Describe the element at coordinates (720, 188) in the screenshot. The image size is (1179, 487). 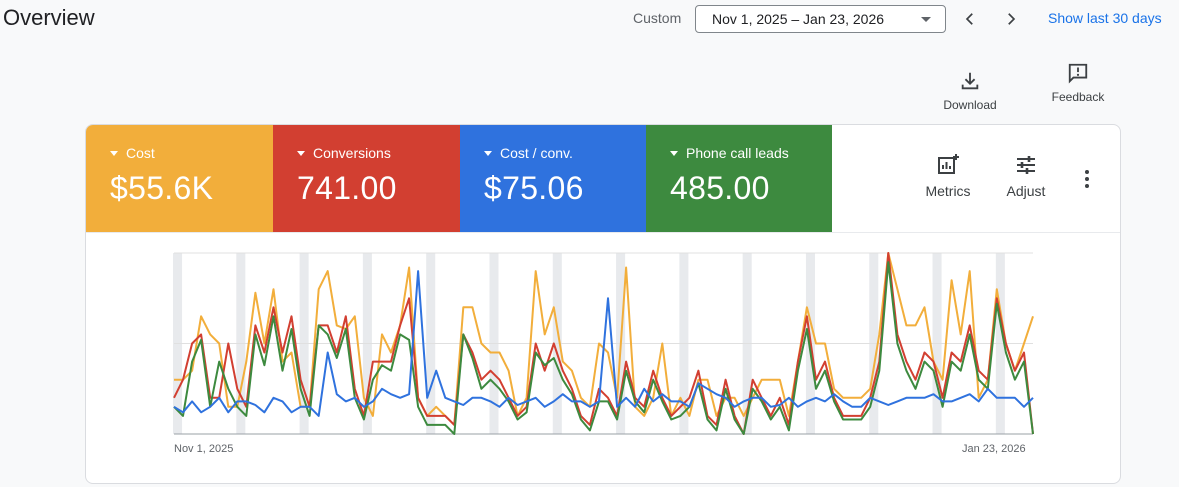
I see `metric-value: 485.00` at that location.